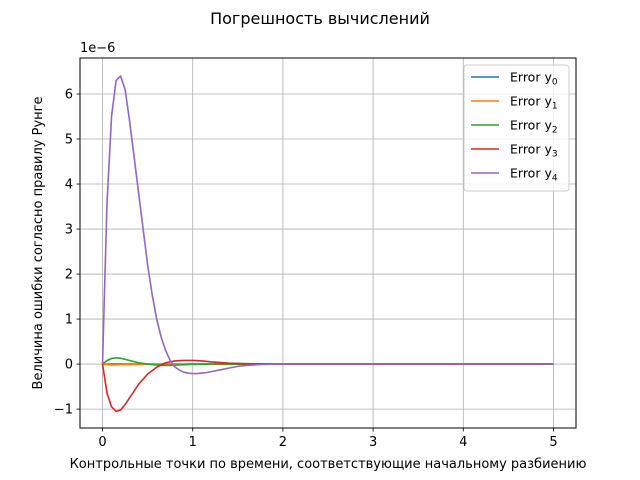 The image size is (640, 480). I want to click on x-tick-label: 5, so click(553, 442).